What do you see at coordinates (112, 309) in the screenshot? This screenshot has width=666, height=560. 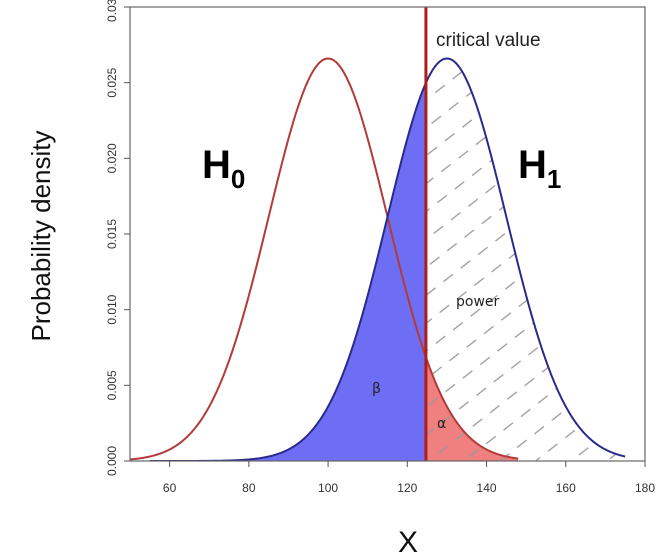 I see `y-tick-label: 0.010` at bounding box center [112, 309].